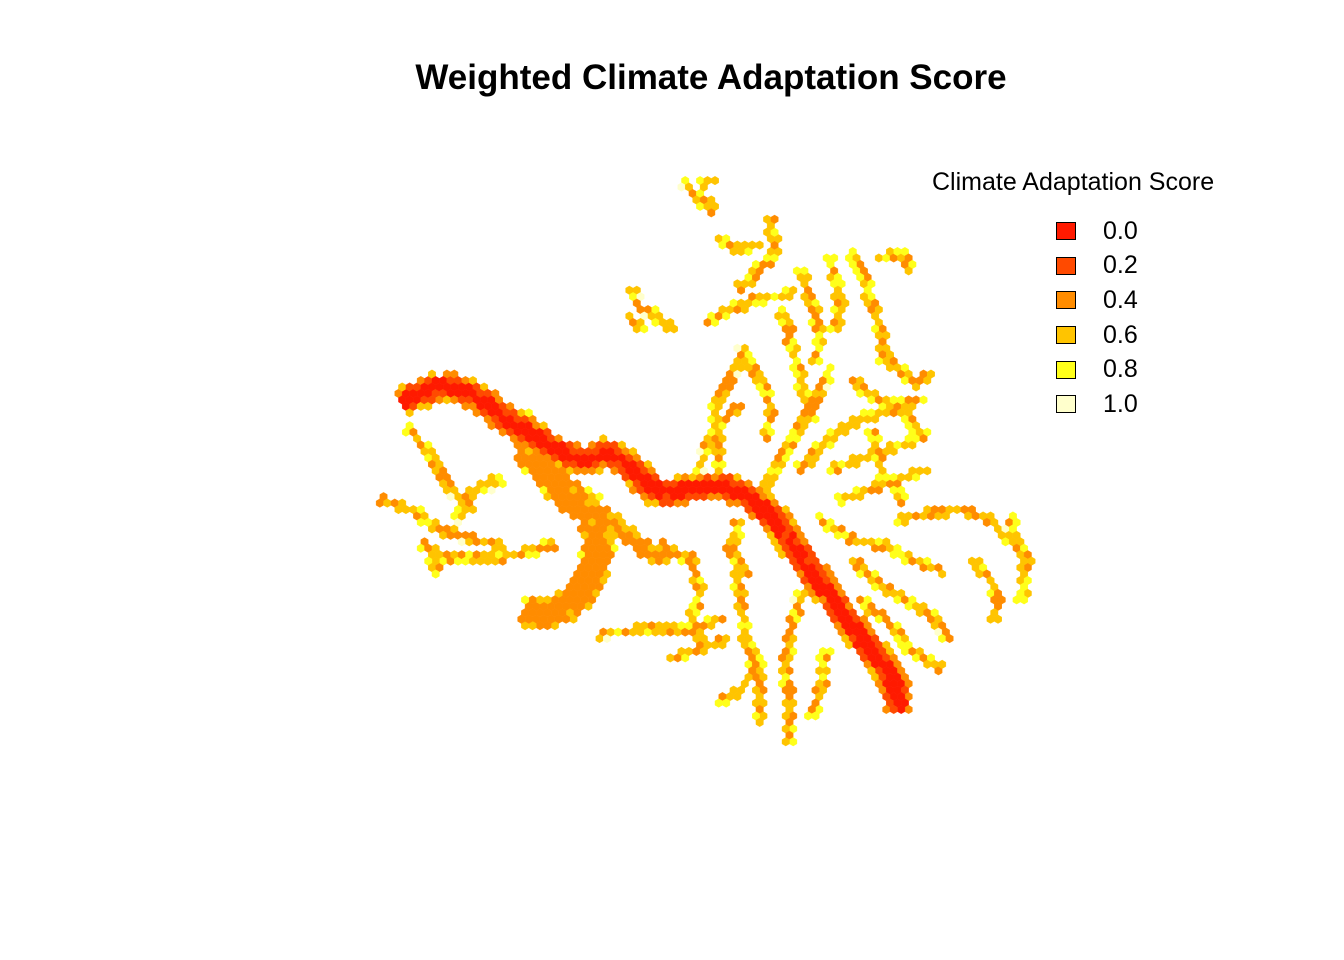  I want to click on legend-items: 0.0 0.2 0.4 0.6 0.8 1.0, so click(1097, 318).